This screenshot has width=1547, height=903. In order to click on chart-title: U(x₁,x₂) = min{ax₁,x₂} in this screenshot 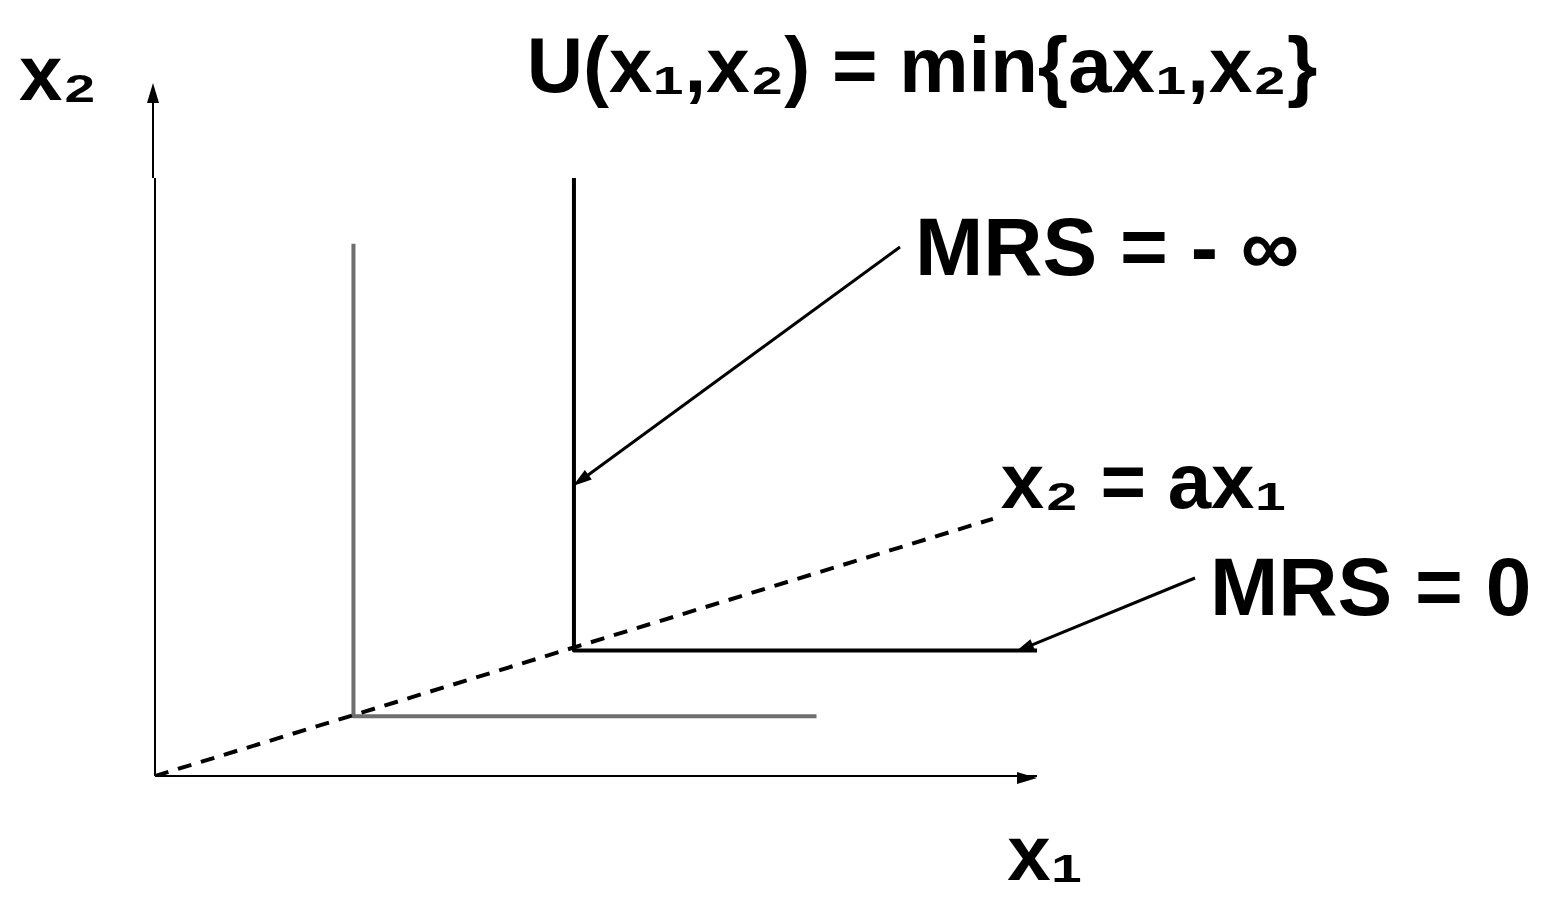, I will do `click(922, 65)`.